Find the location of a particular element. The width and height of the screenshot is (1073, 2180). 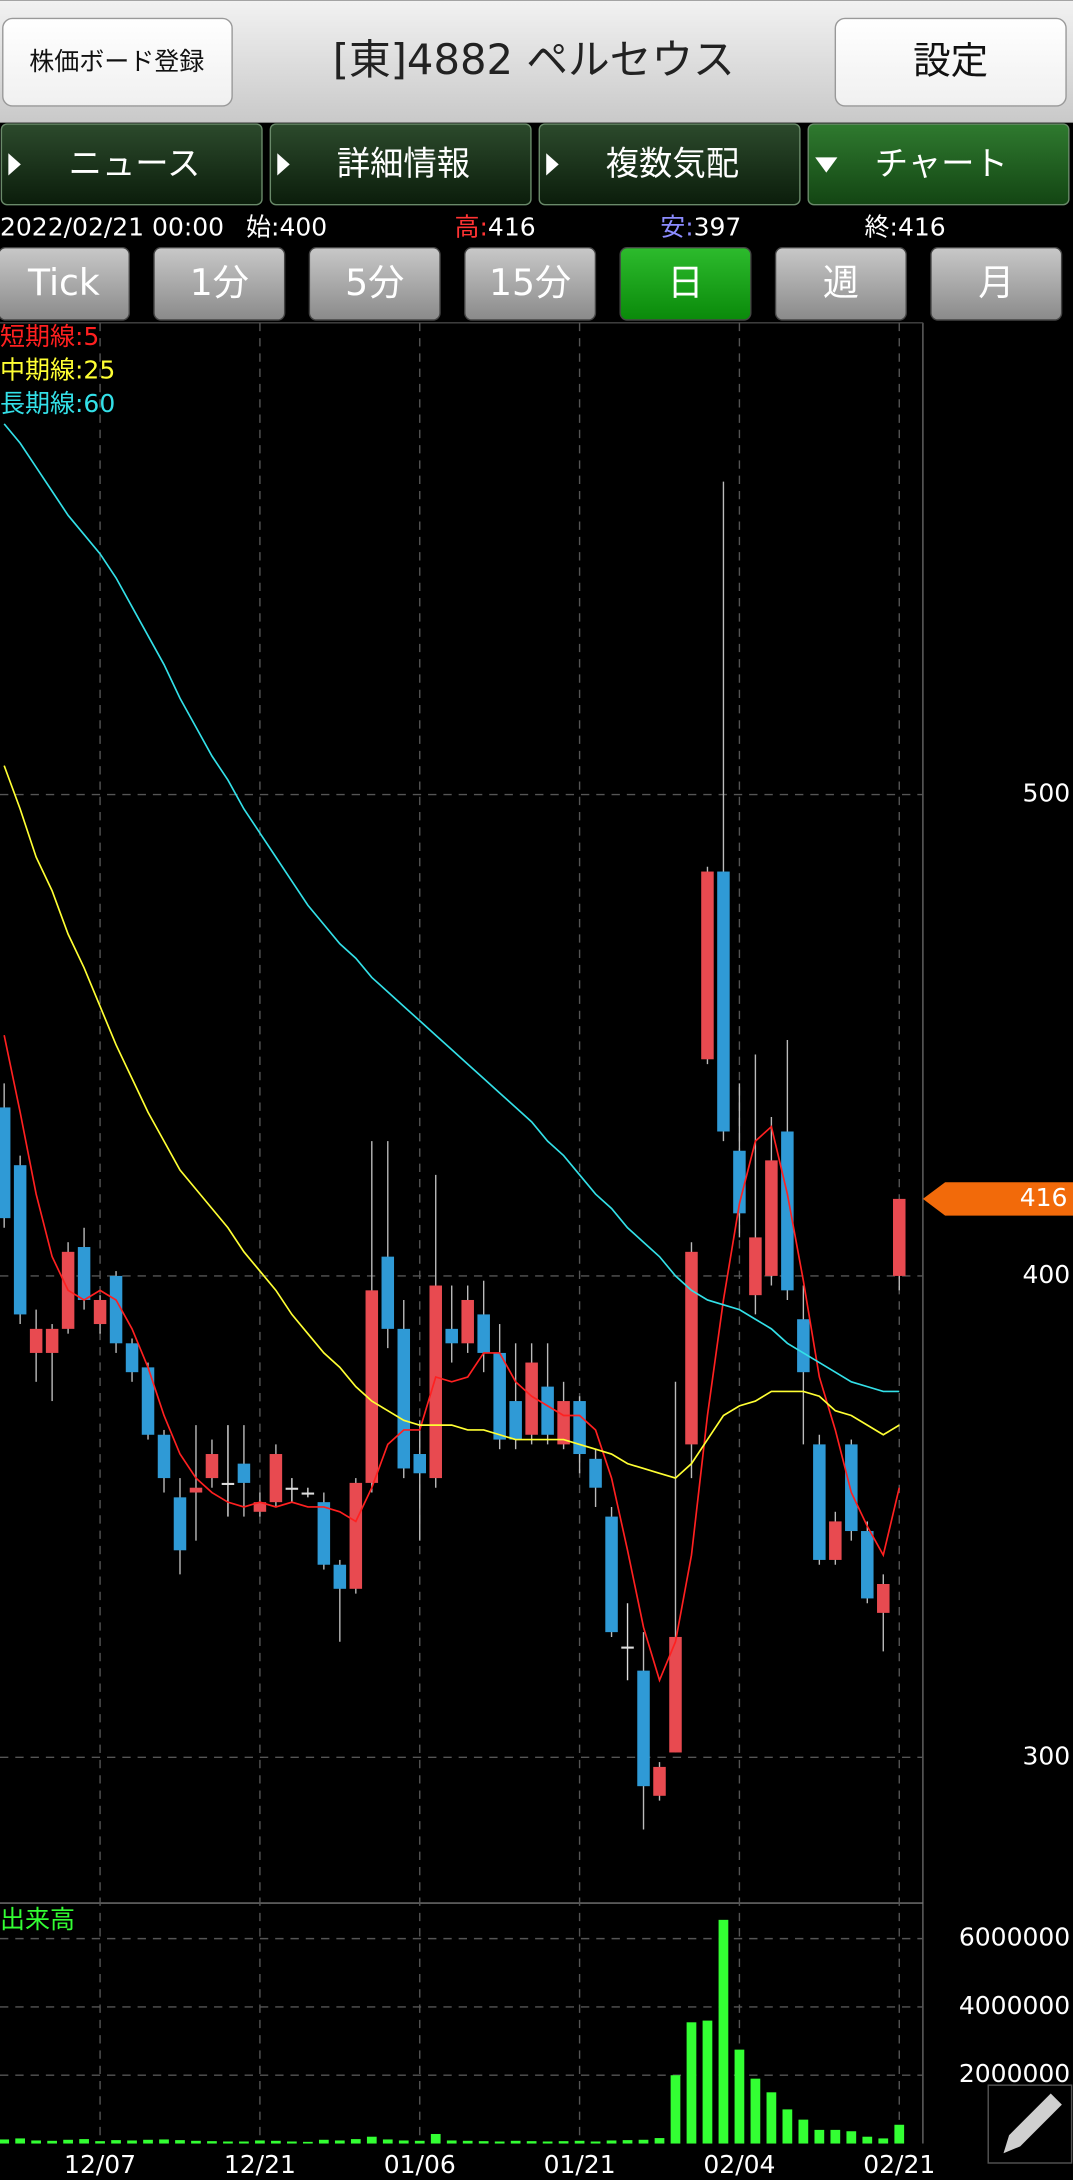

tab-bar: ニュース 詳細情報 複数気配 チャート is located at coordinates (535, 164).